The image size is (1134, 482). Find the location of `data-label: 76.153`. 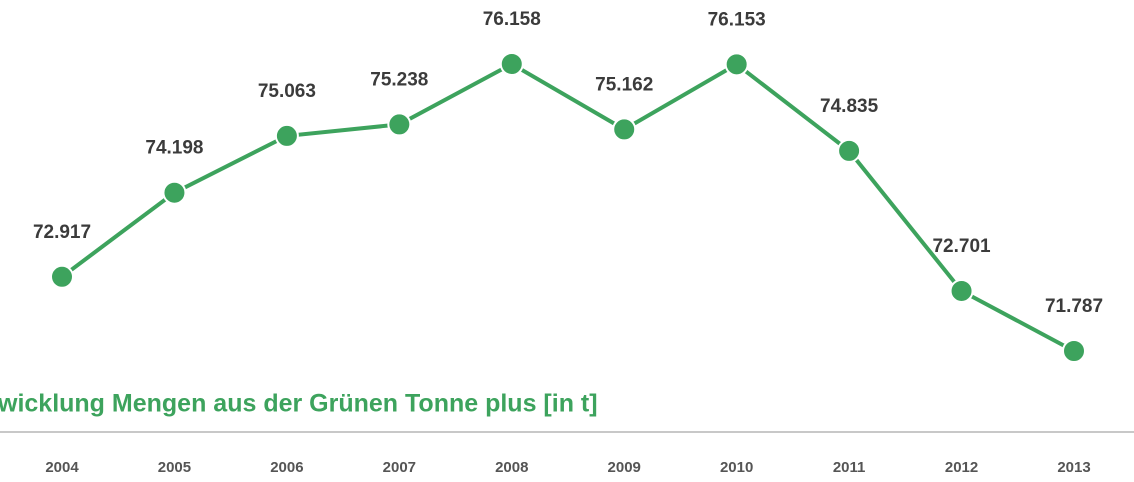

data-label: 76.153 is located at coordinates (737, 19).